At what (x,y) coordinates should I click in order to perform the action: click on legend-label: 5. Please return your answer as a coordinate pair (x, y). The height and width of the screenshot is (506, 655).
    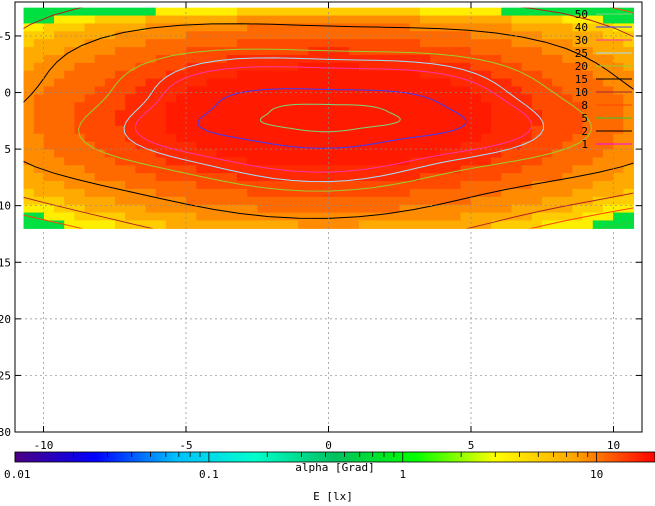
    Looking at the image, I should click on (584, 118).